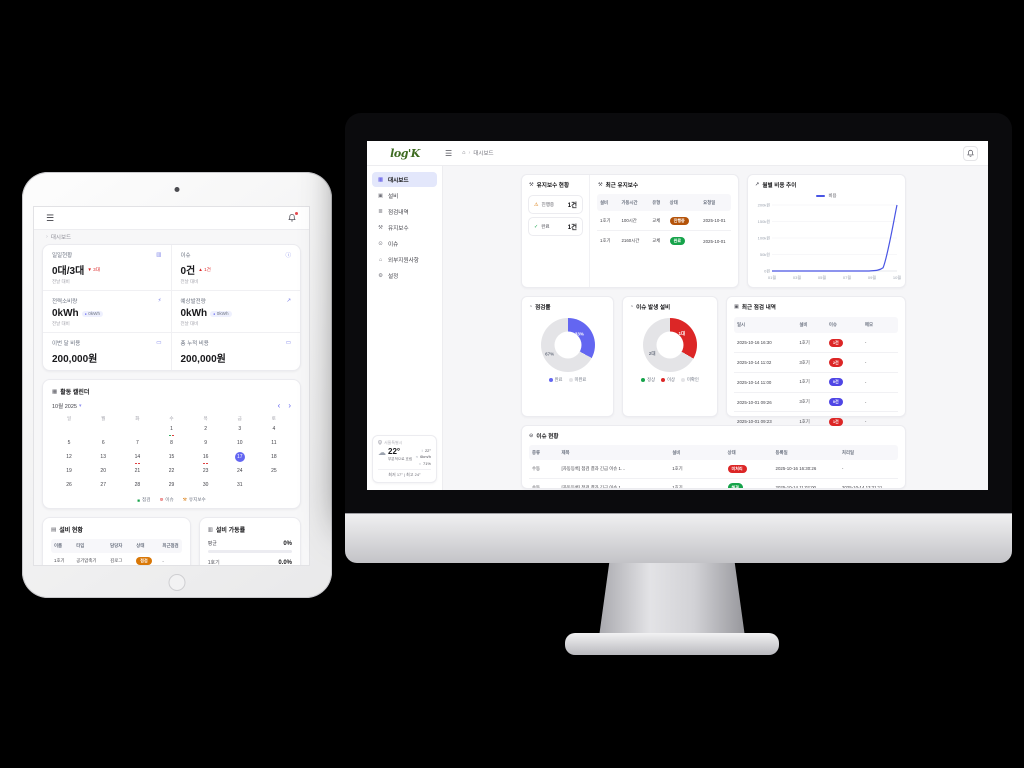  Describe the element at coordinates (274, 443) in the screenshot. I see `calendar-day: 11` at that location.